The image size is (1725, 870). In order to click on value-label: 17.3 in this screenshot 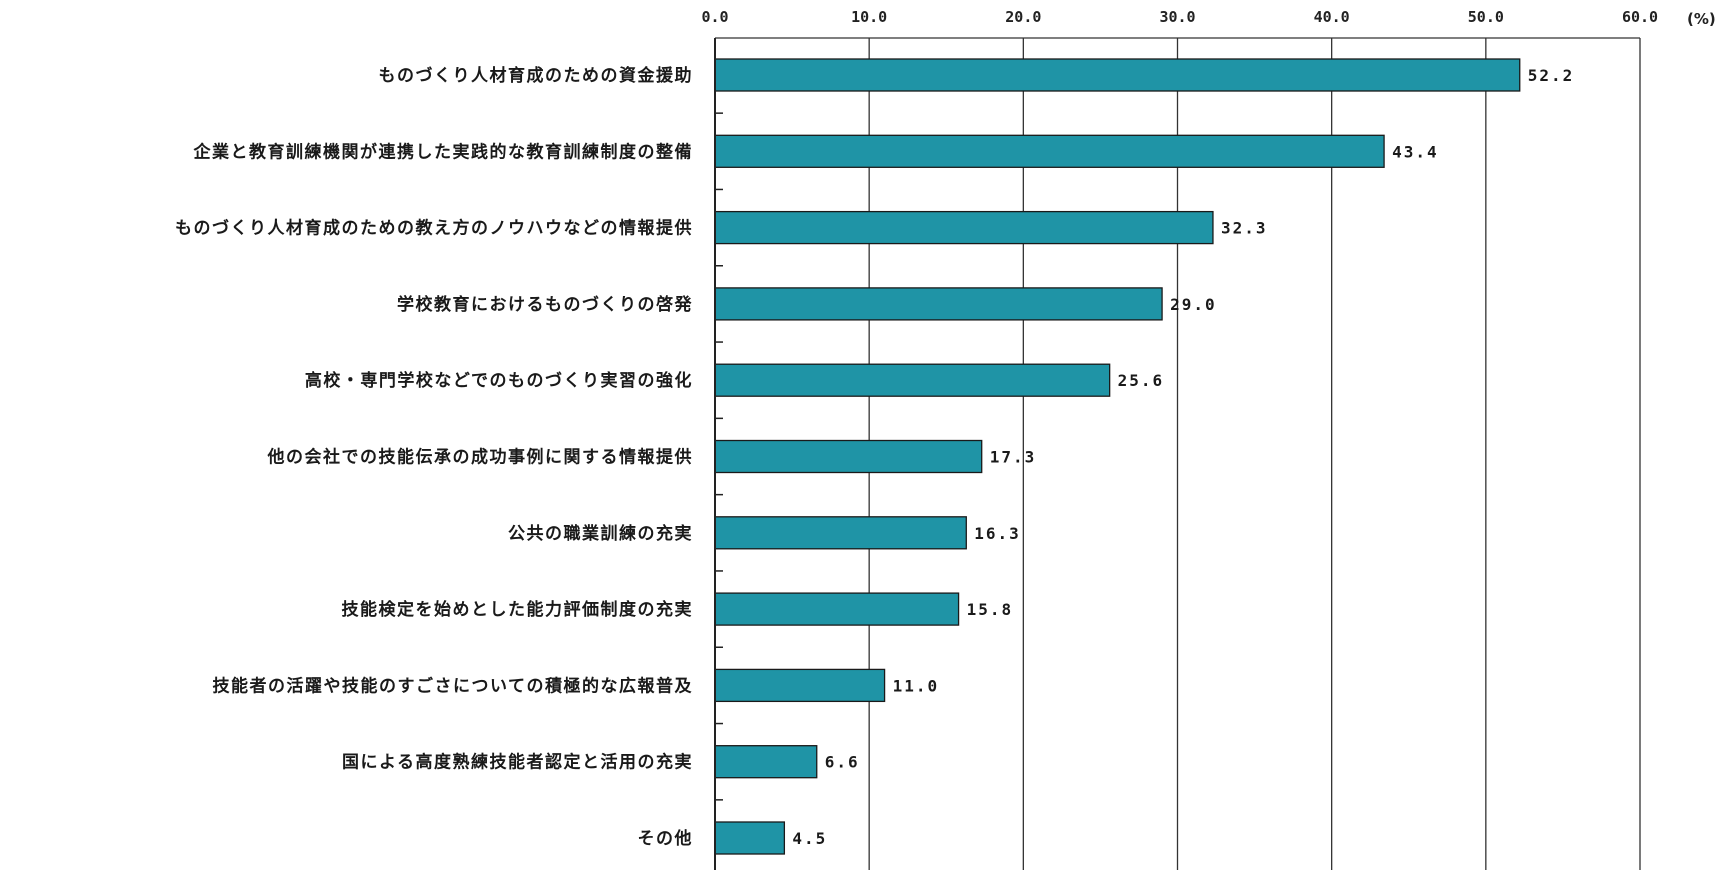, I will do `click(1013, 457)`.